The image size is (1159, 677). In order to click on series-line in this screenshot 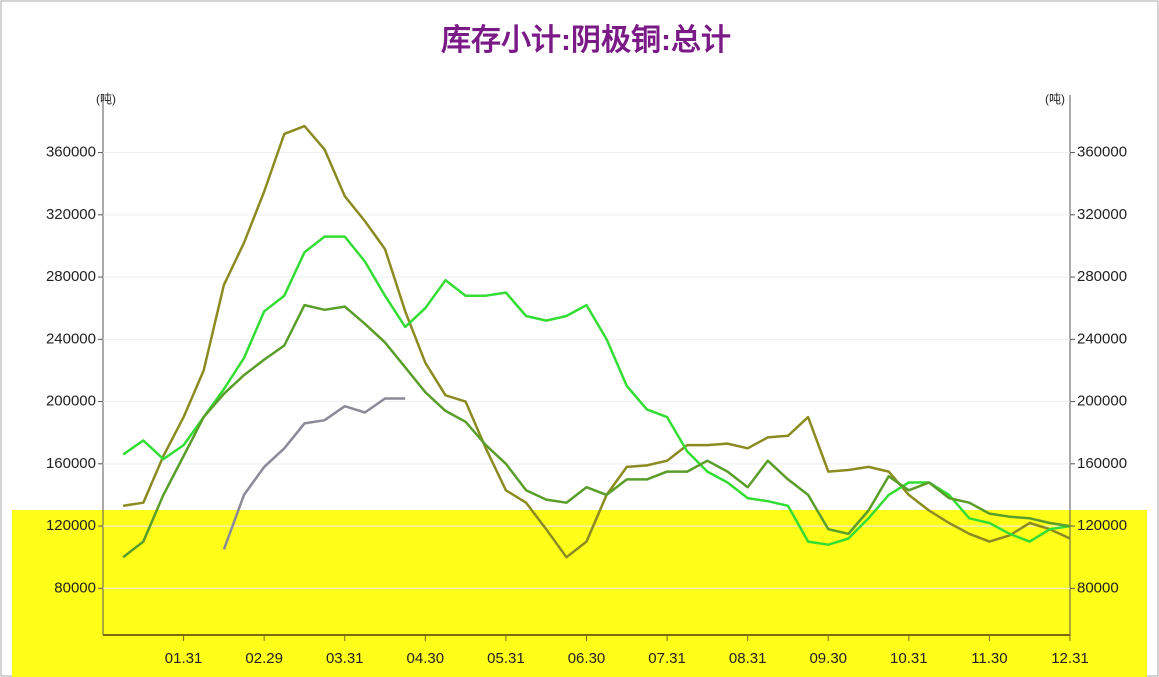, I will do `click(314, 473)`.